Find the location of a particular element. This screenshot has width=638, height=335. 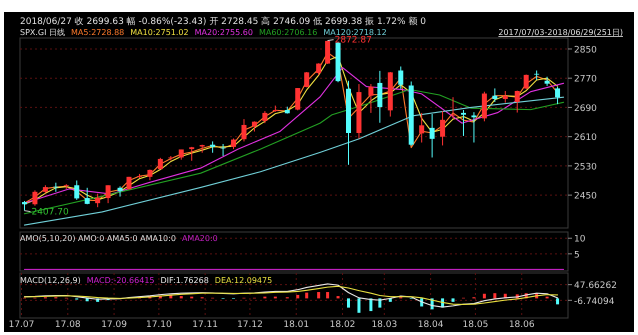

text: MA10:2751.02 is located at coordinates (159, 32).